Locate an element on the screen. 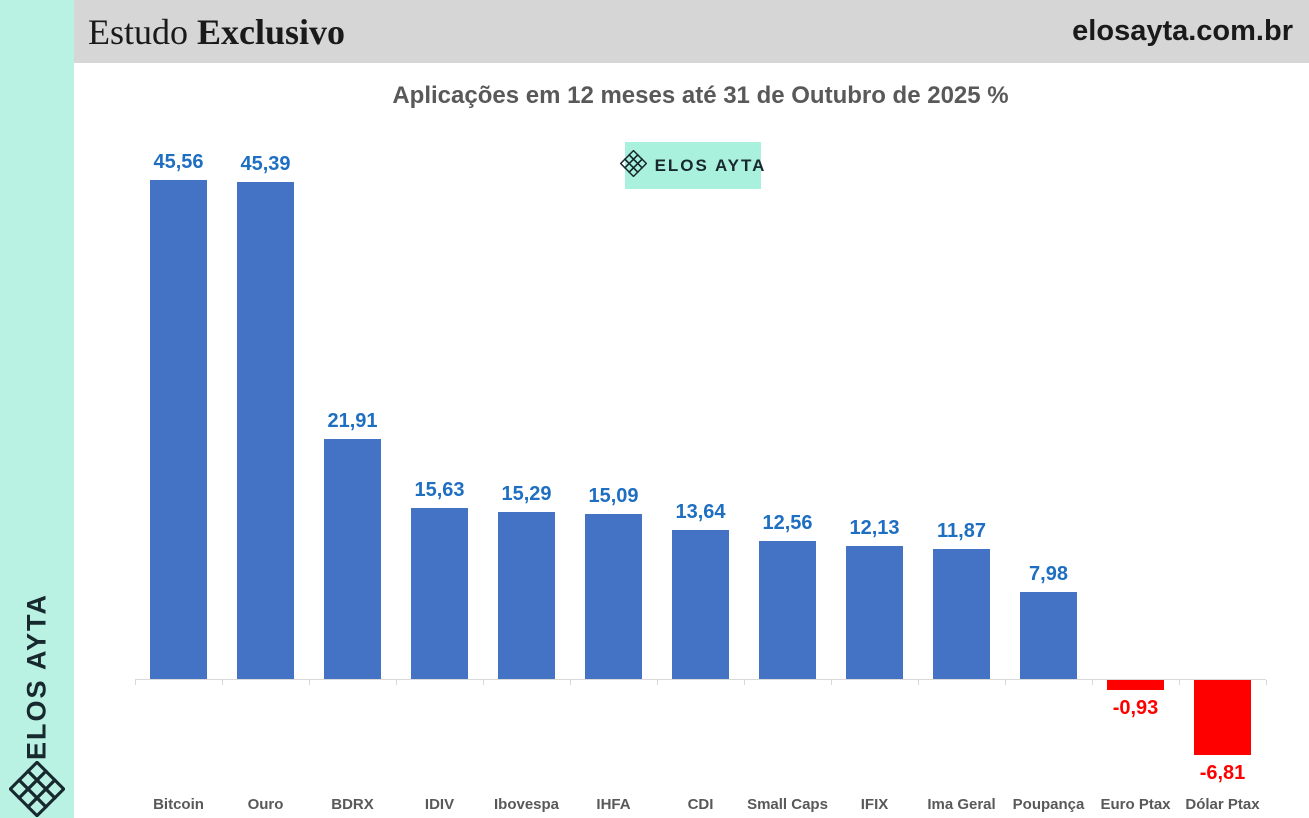 The image size is (1309, 818). sidebar-brand-text: ELOS AYTA is located at coordinates (36, 676).